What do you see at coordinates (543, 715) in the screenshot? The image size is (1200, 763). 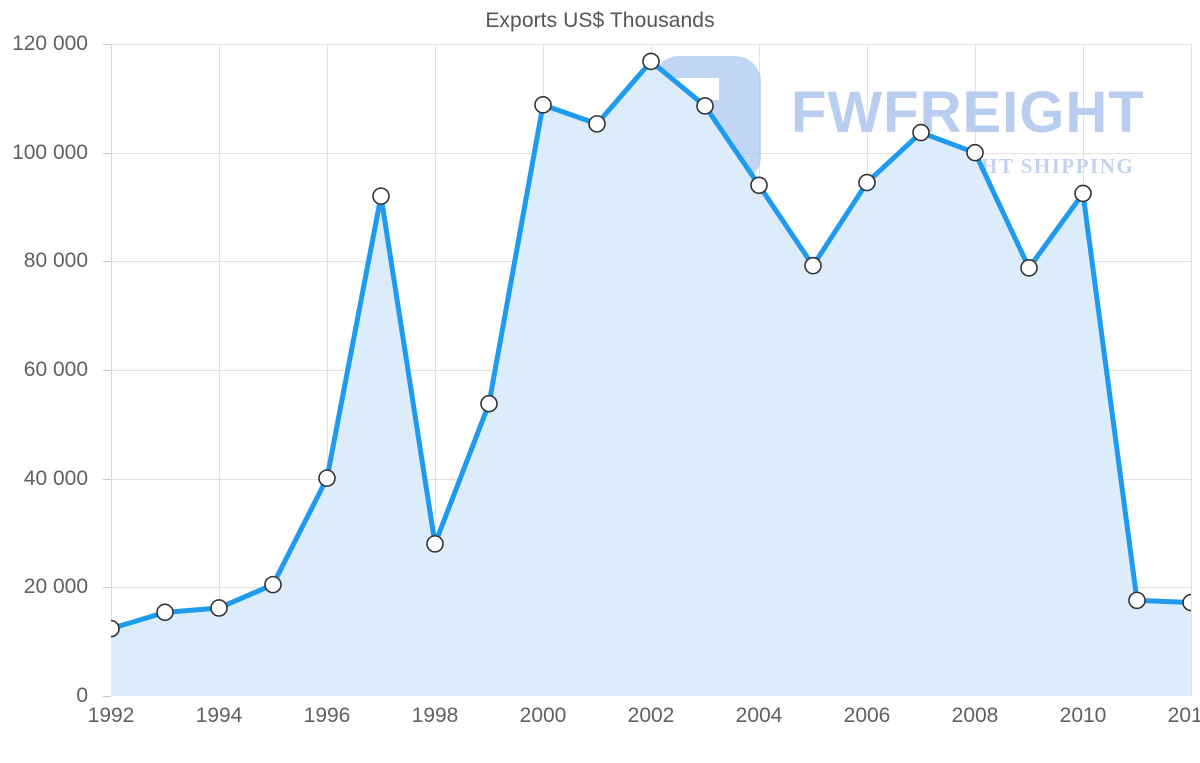 I see `x-axis-tick-label: 2000` at bounding box center [543, 715].